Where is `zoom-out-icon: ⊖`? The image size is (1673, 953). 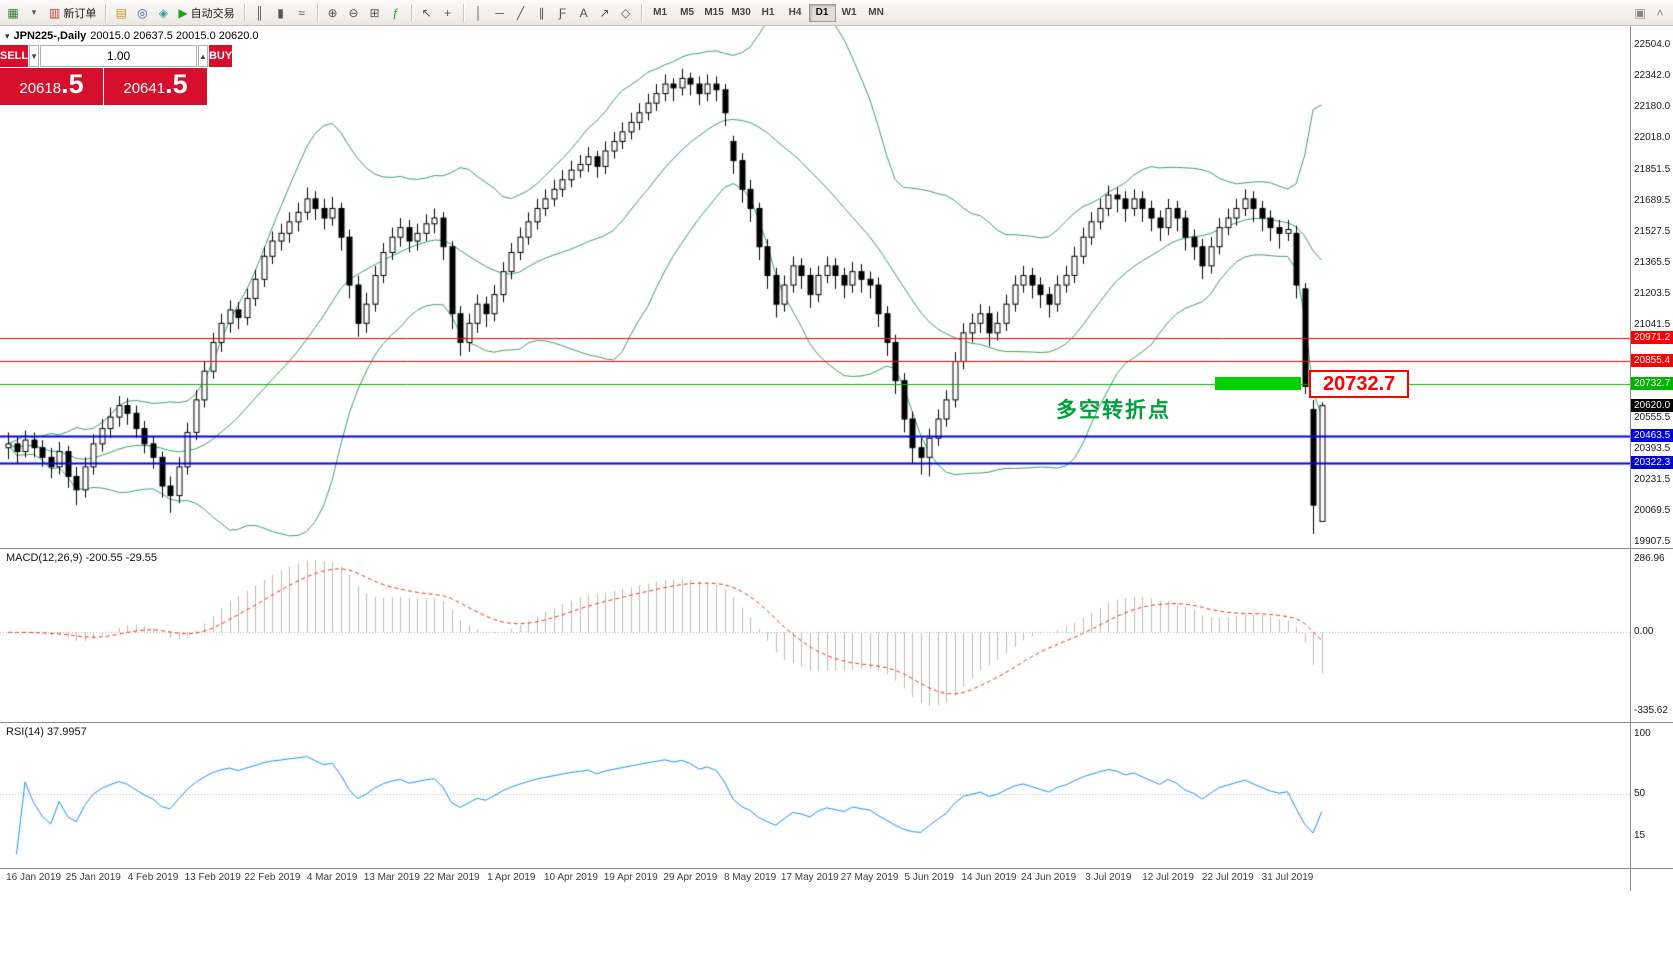 zoom-out-icon: ⊖ is located at coordinates (353, 12).